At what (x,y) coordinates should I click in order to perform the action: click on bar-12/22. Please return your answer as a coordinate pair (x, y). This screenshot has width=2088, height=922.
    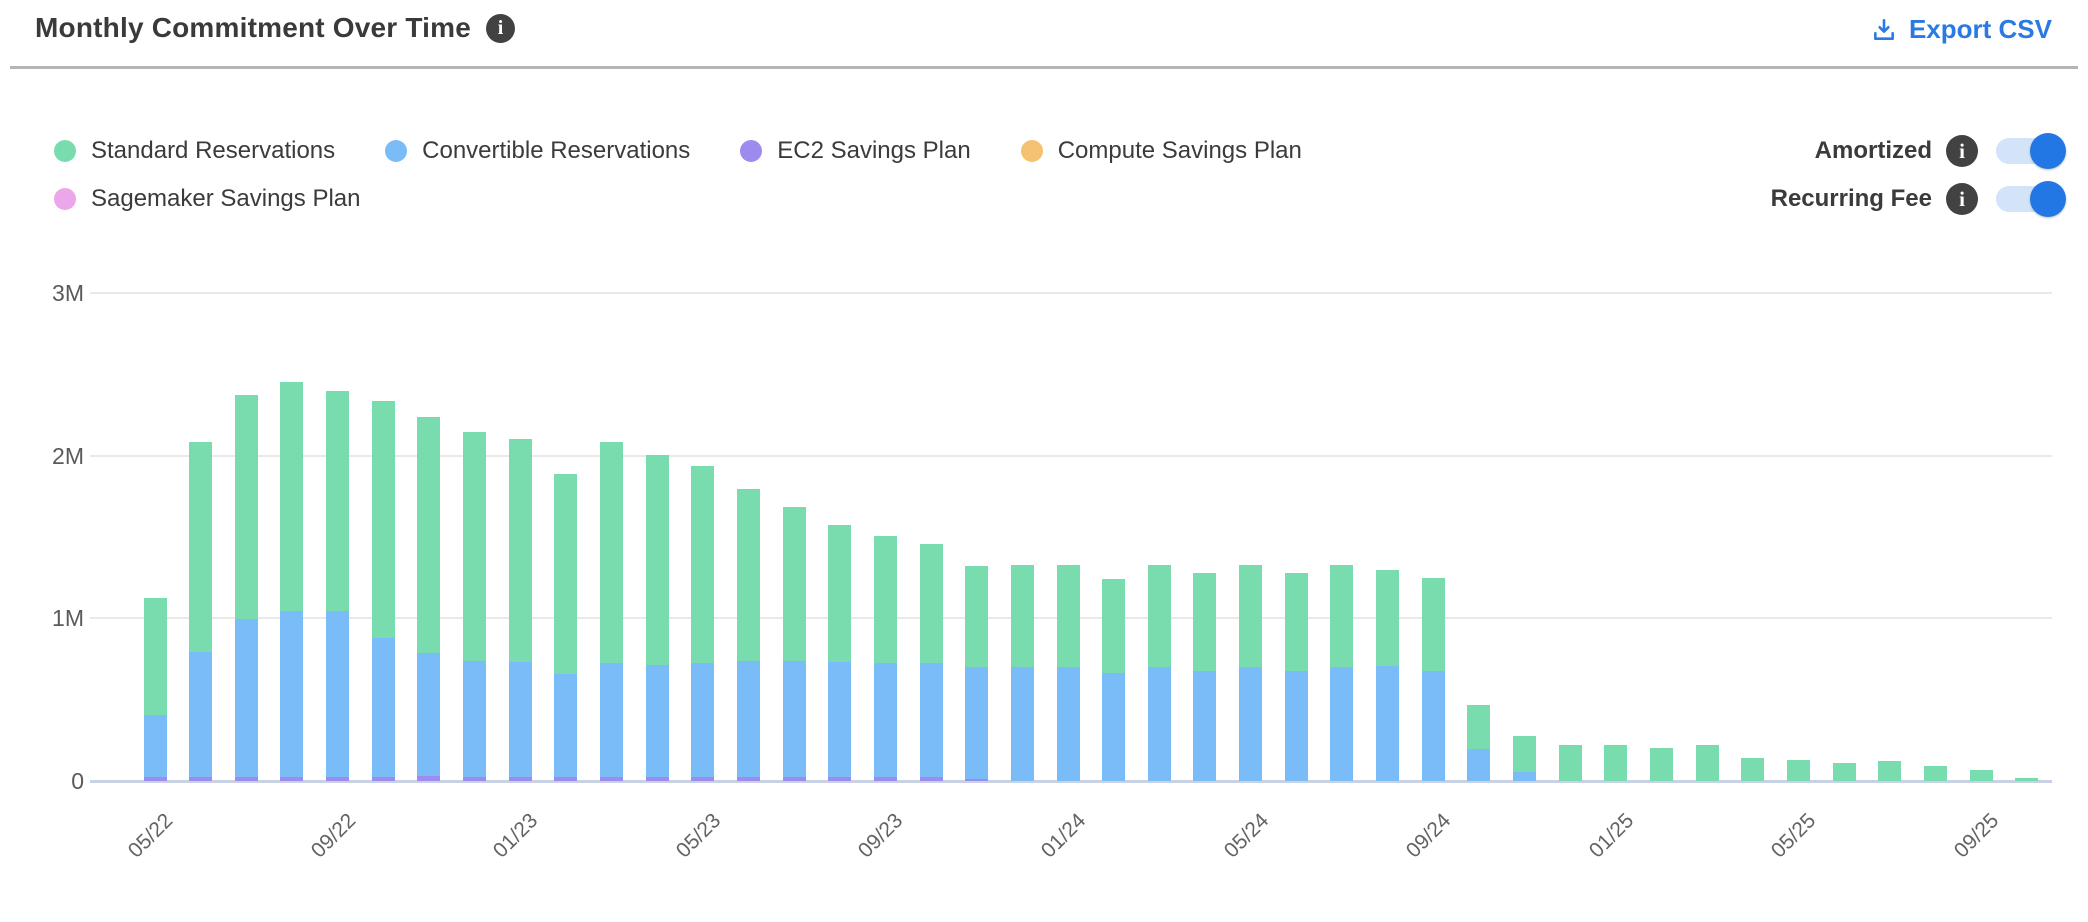
    Looking at the image, I should click on (475, 606).